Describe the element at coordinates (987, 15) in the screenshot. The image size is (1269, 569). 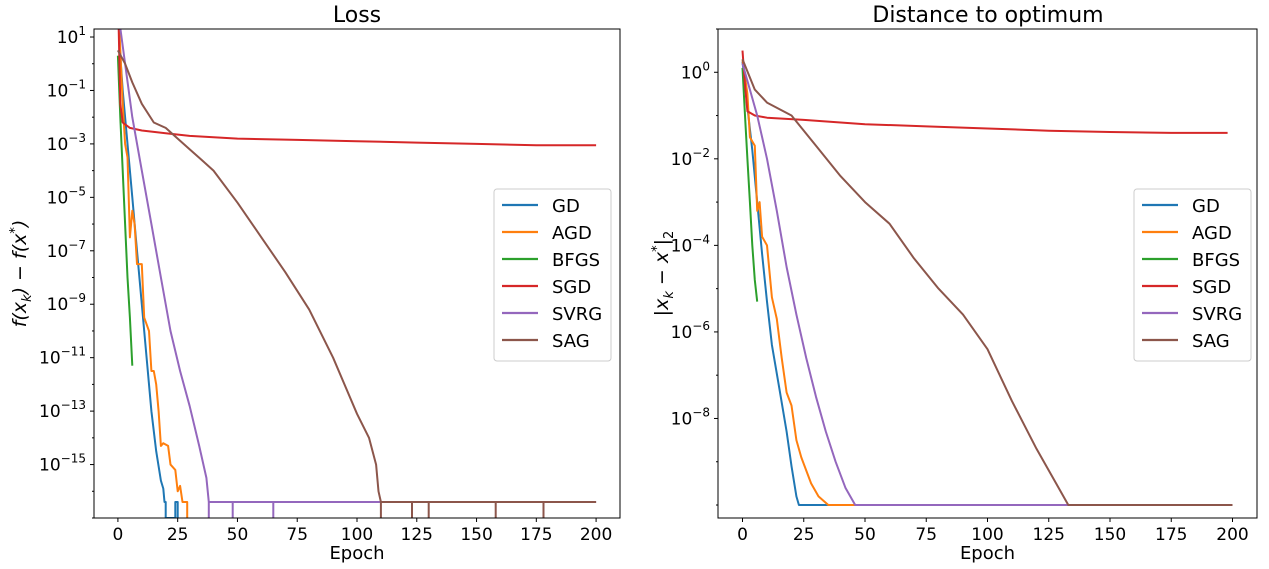
I see `chart-title: Distance to optimum` at that location.